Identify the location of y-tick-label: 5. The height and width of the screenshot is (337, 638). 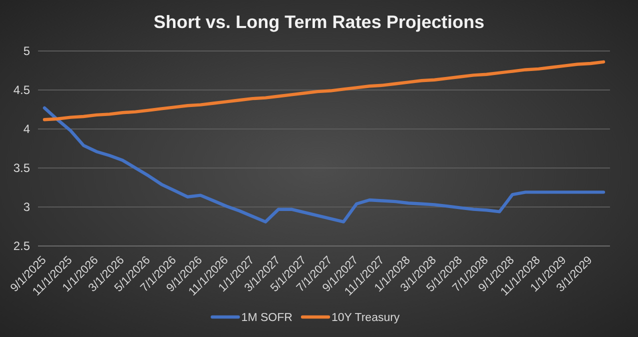
(26, 51).